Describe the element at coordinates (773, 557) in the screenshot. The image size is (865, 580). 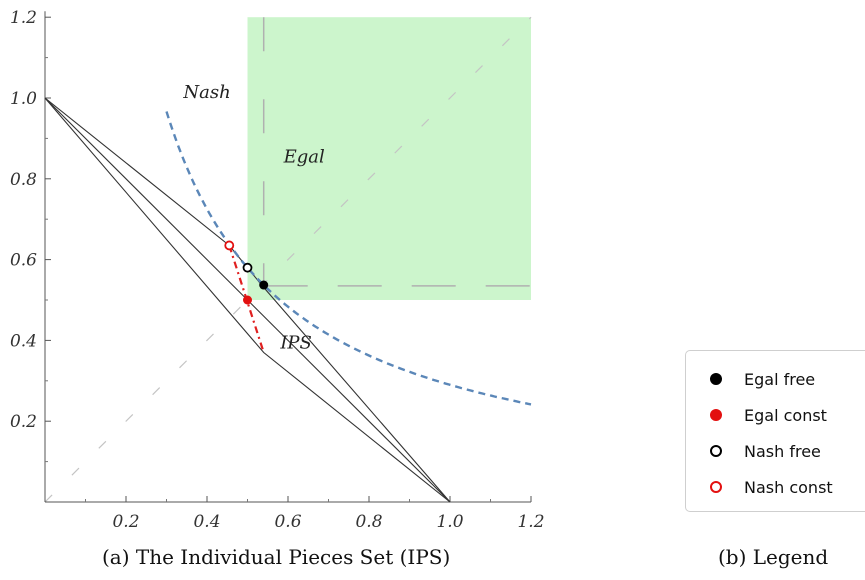
I see `caption-b: (b) Legend` at that location.